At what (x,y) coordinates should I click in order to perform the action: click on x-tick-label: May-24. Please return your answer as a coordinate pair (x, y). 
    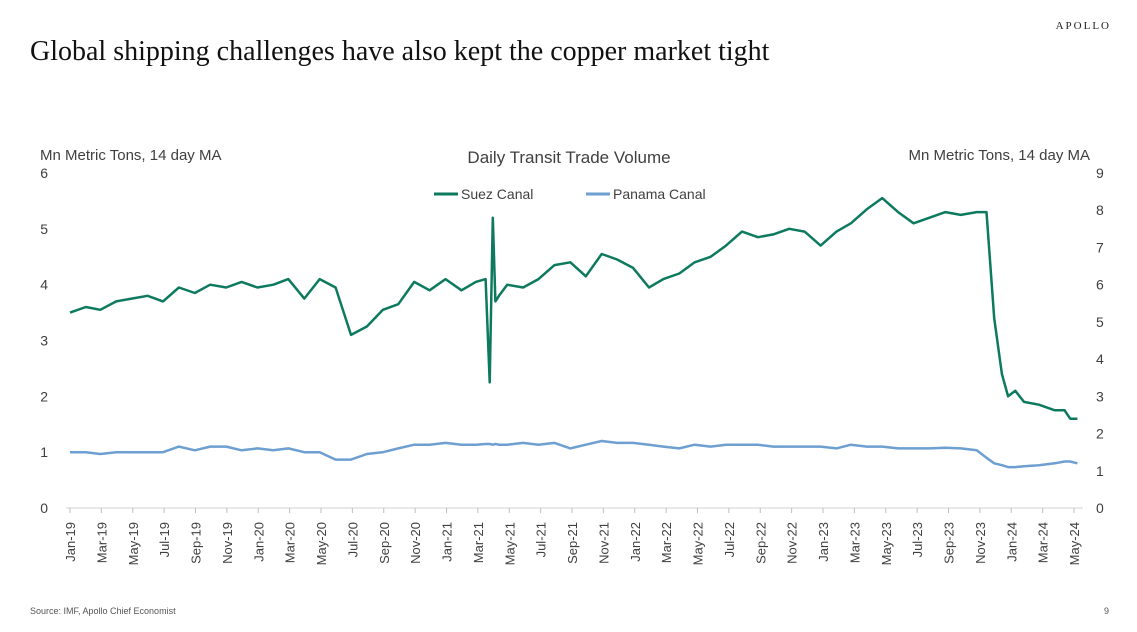
    Looking at the image, I should click on (1074, 543).